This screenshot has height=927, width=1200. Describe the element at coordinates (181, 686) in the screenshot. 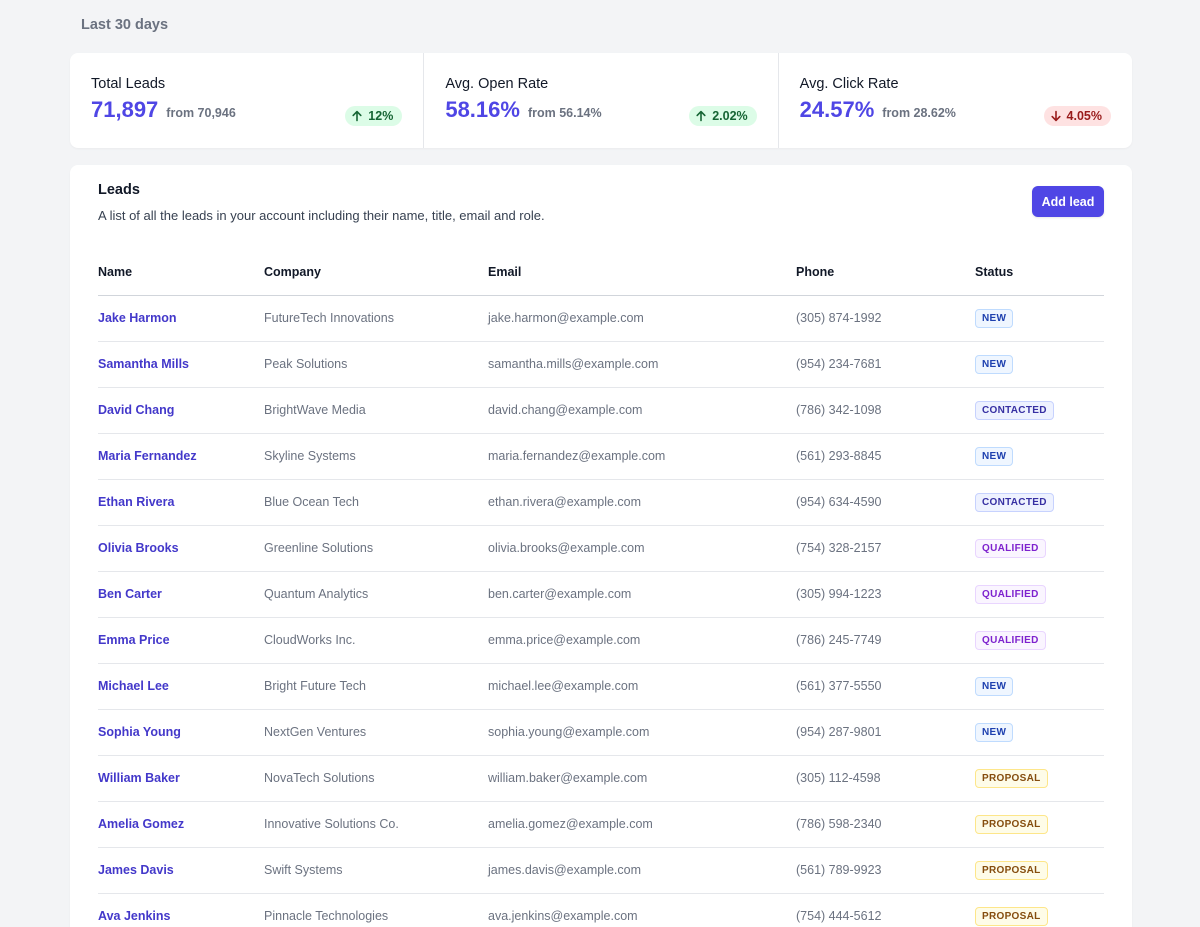

I see `lead-name-link: Michael Lee` at that location.